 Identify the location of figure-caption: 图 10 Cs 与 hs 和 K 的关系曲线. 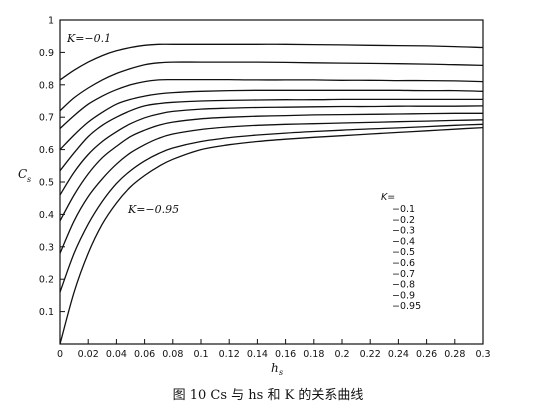
(268, 395).